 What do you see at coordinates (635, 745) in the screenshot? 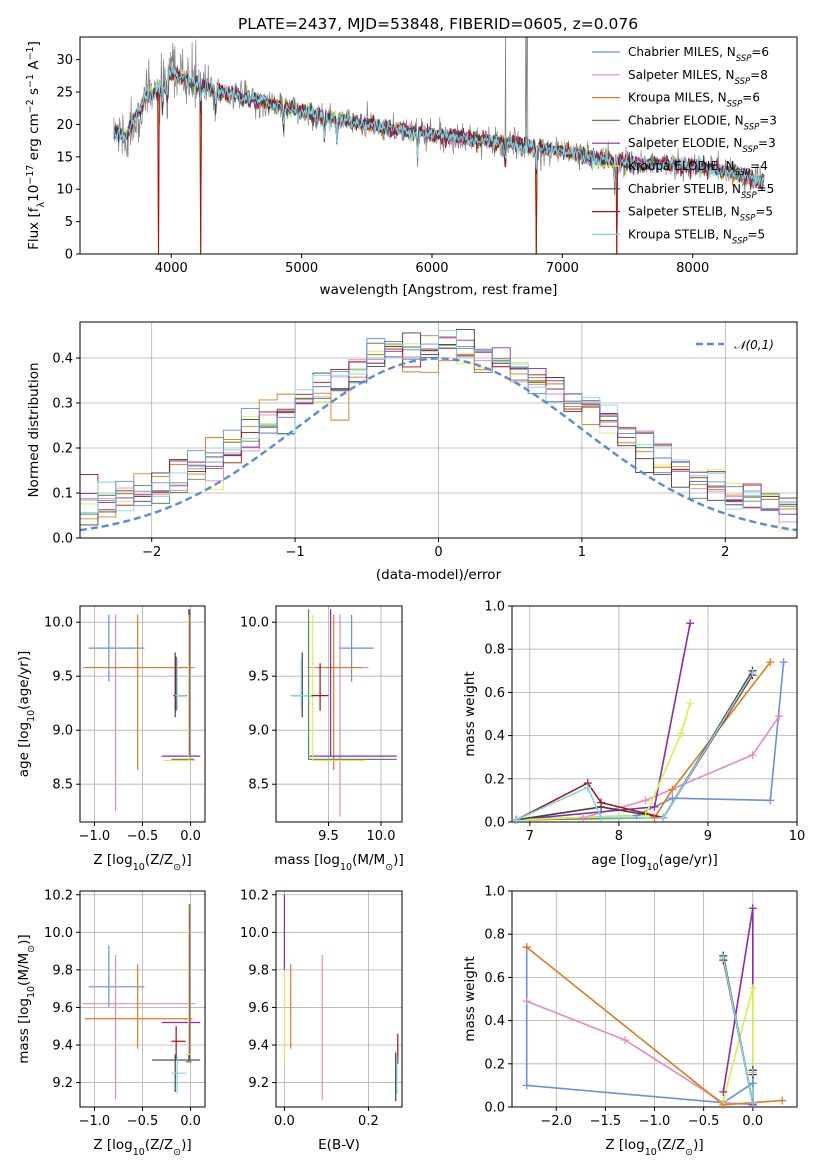
I see `line-chabrier-stelib` at bounding box center [635, 745].